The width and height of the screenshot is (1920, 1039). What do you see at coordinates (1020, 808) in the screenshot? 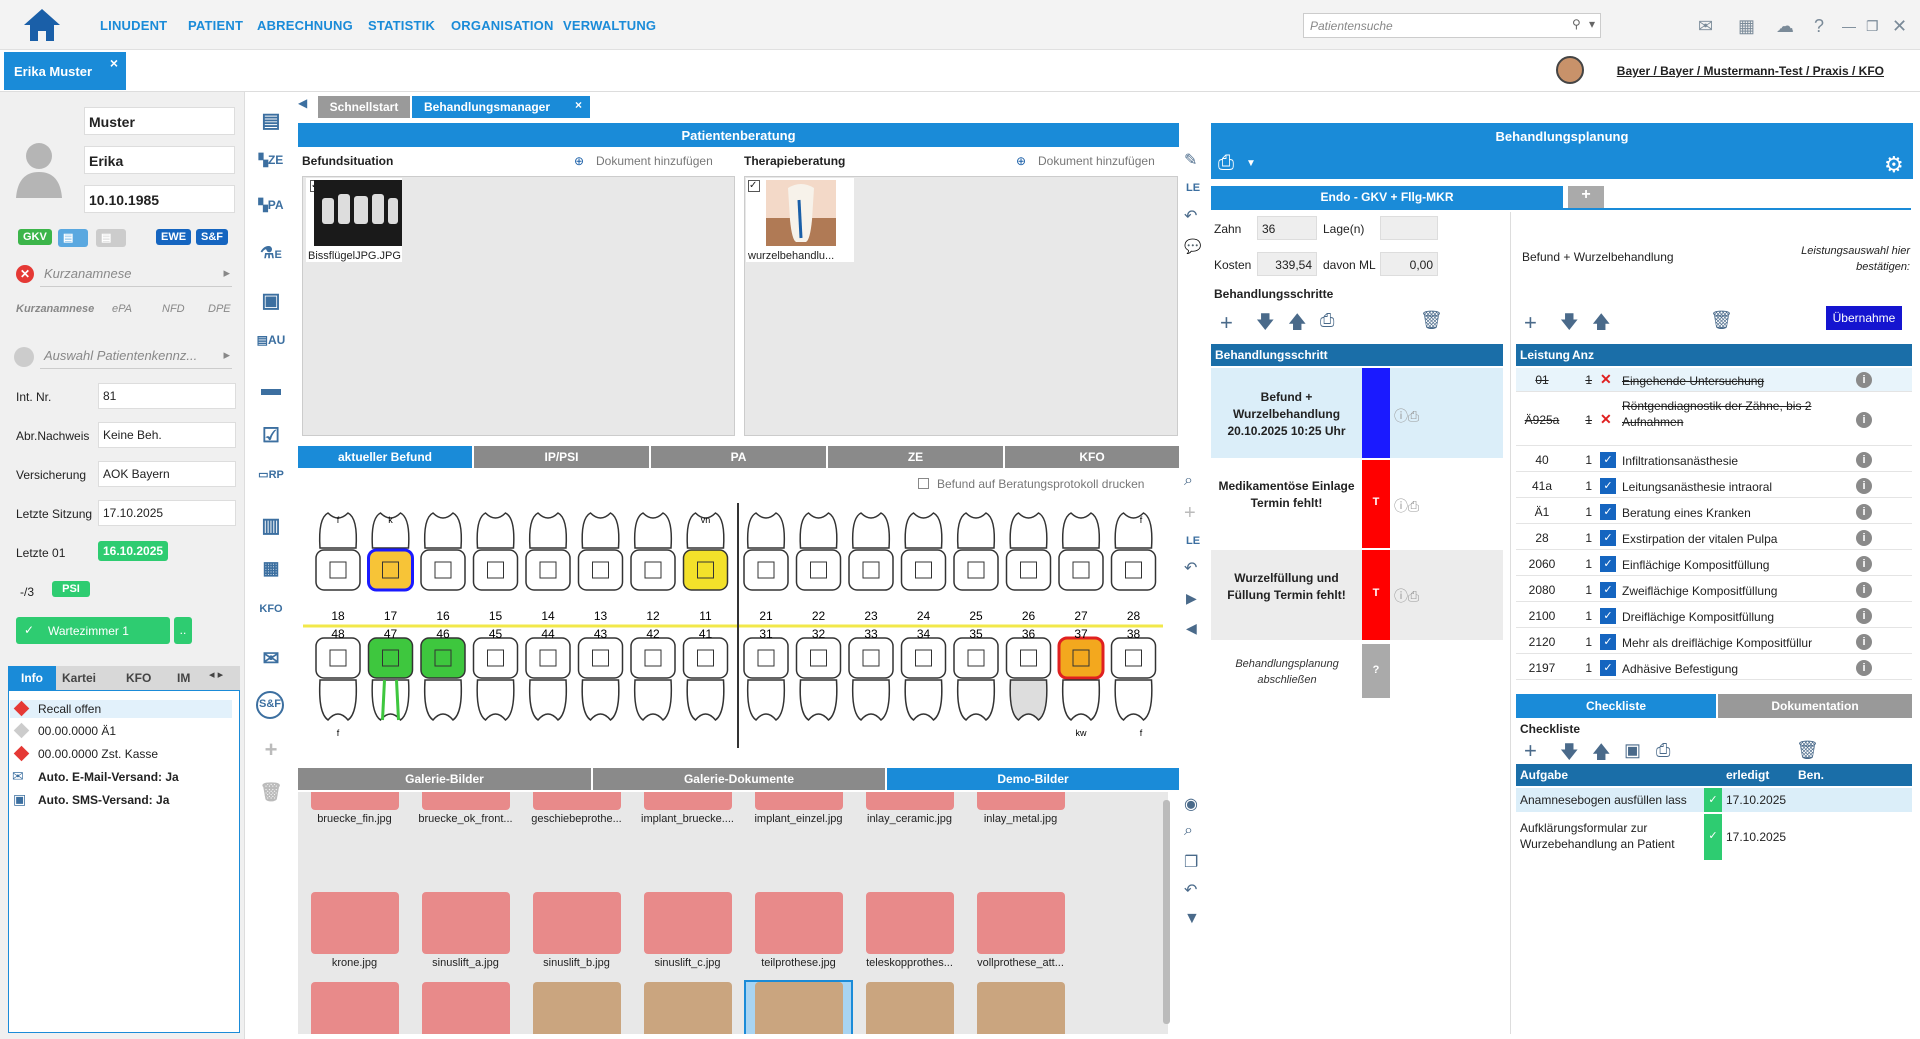
I see `gallery-thumbnail: inlay_metal.jpg` at bounding box center [1020, 808].